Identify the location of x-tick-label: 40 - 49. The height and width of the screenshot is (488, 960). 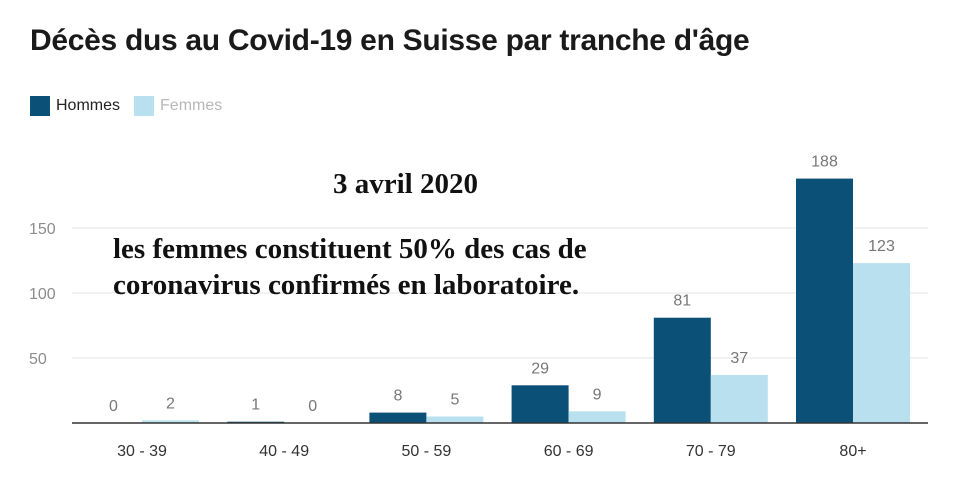
(284, 451).